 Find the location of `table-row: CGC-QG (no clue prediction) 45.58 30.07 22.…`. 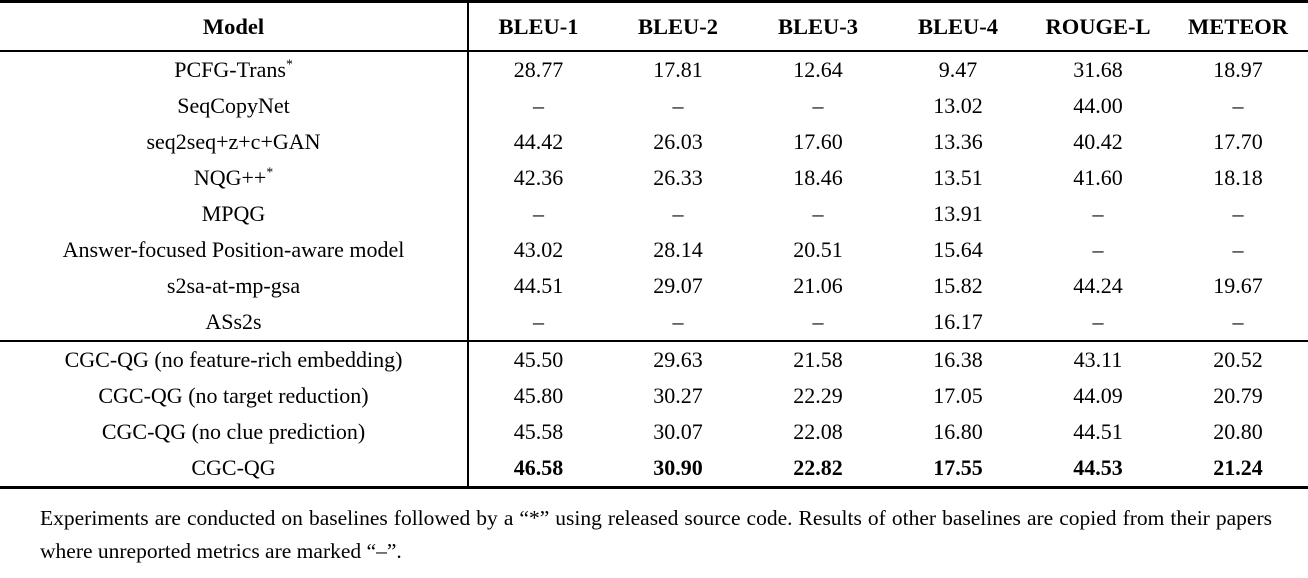

table-row: CGC-QG (no clue prediction) 45.58 30.07 22.… is located at coordinates (654, 432).